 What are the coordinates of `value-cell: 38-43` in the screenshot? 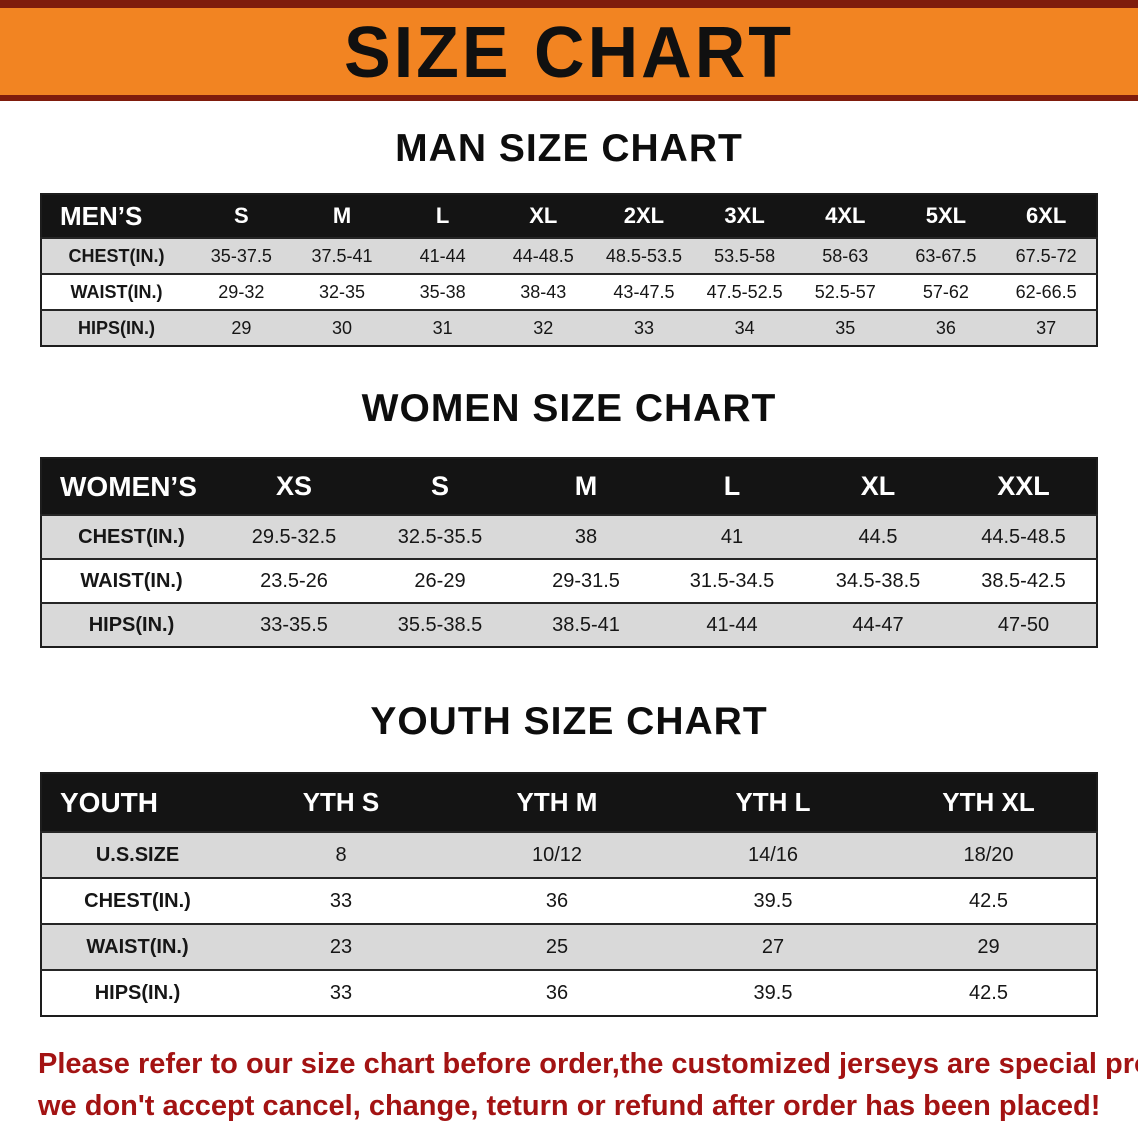 It's located at (543, 291).